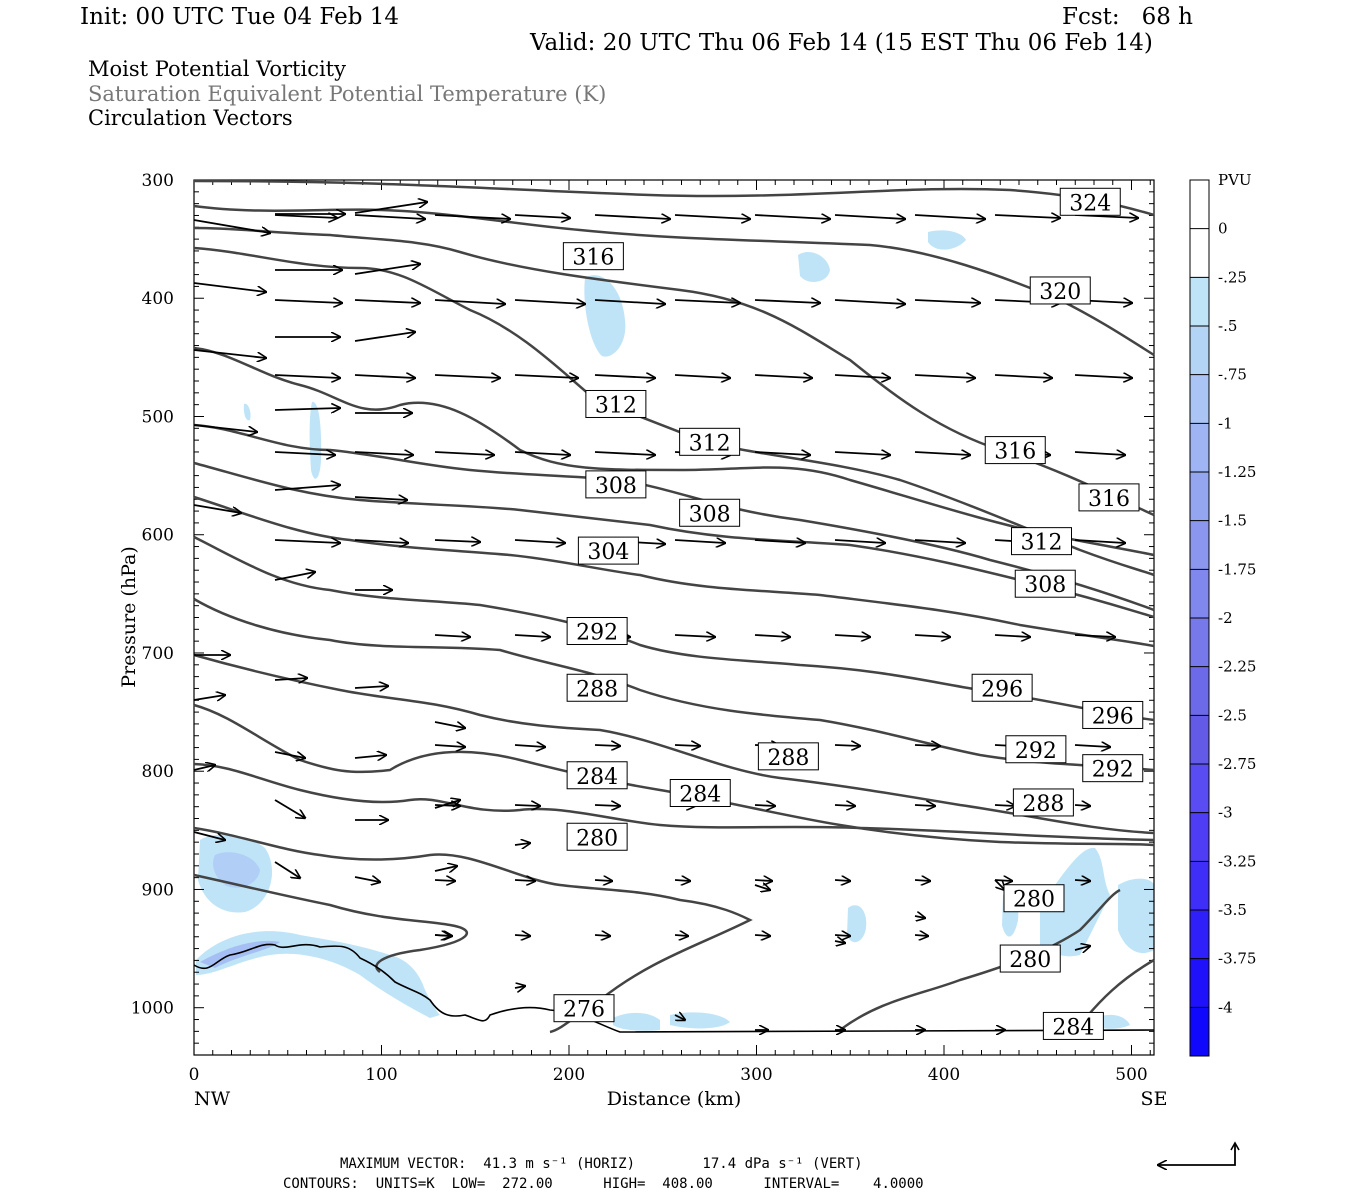  What do you see at coordinates (608, 552) in the screenshot?
I see `contour-label: 304` at bounding box center [608, 552].